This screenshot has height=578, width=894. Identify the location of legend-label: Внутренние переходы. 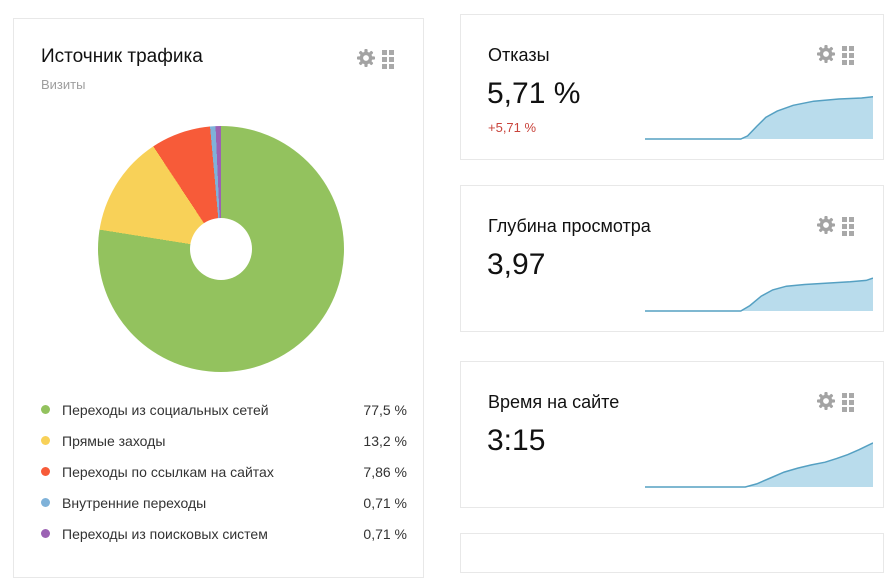
(134, 502).